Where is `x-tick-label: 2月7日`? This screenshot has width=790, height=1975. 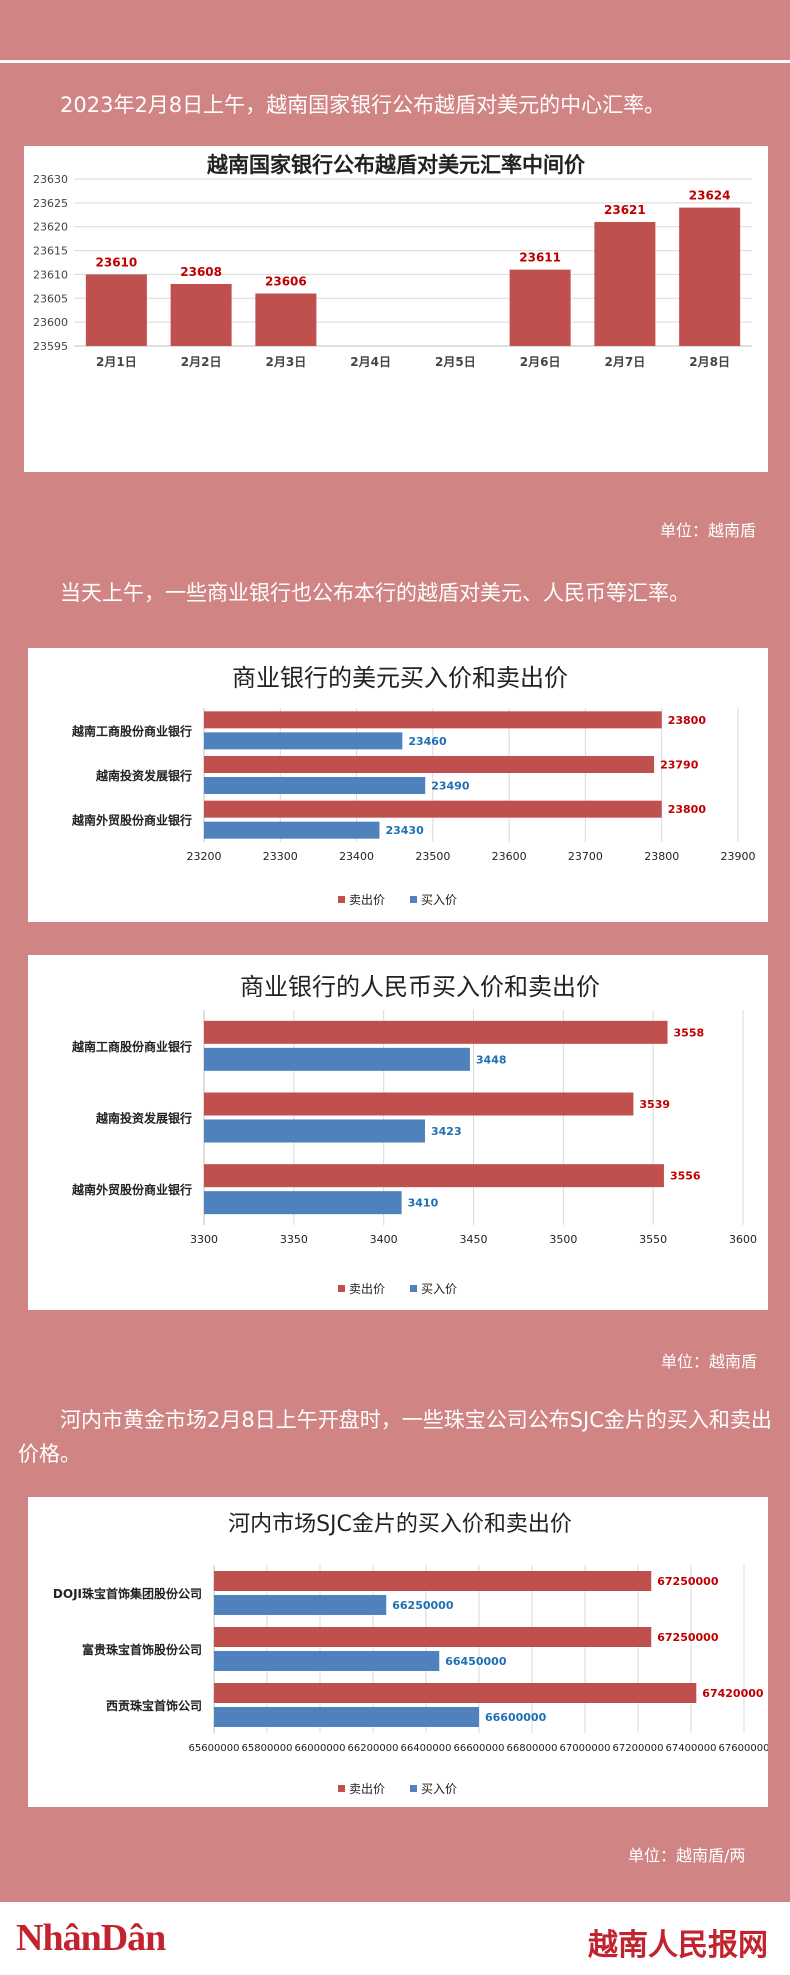 x-tick-label: 2月7日 is located at coordinates (625, 362).